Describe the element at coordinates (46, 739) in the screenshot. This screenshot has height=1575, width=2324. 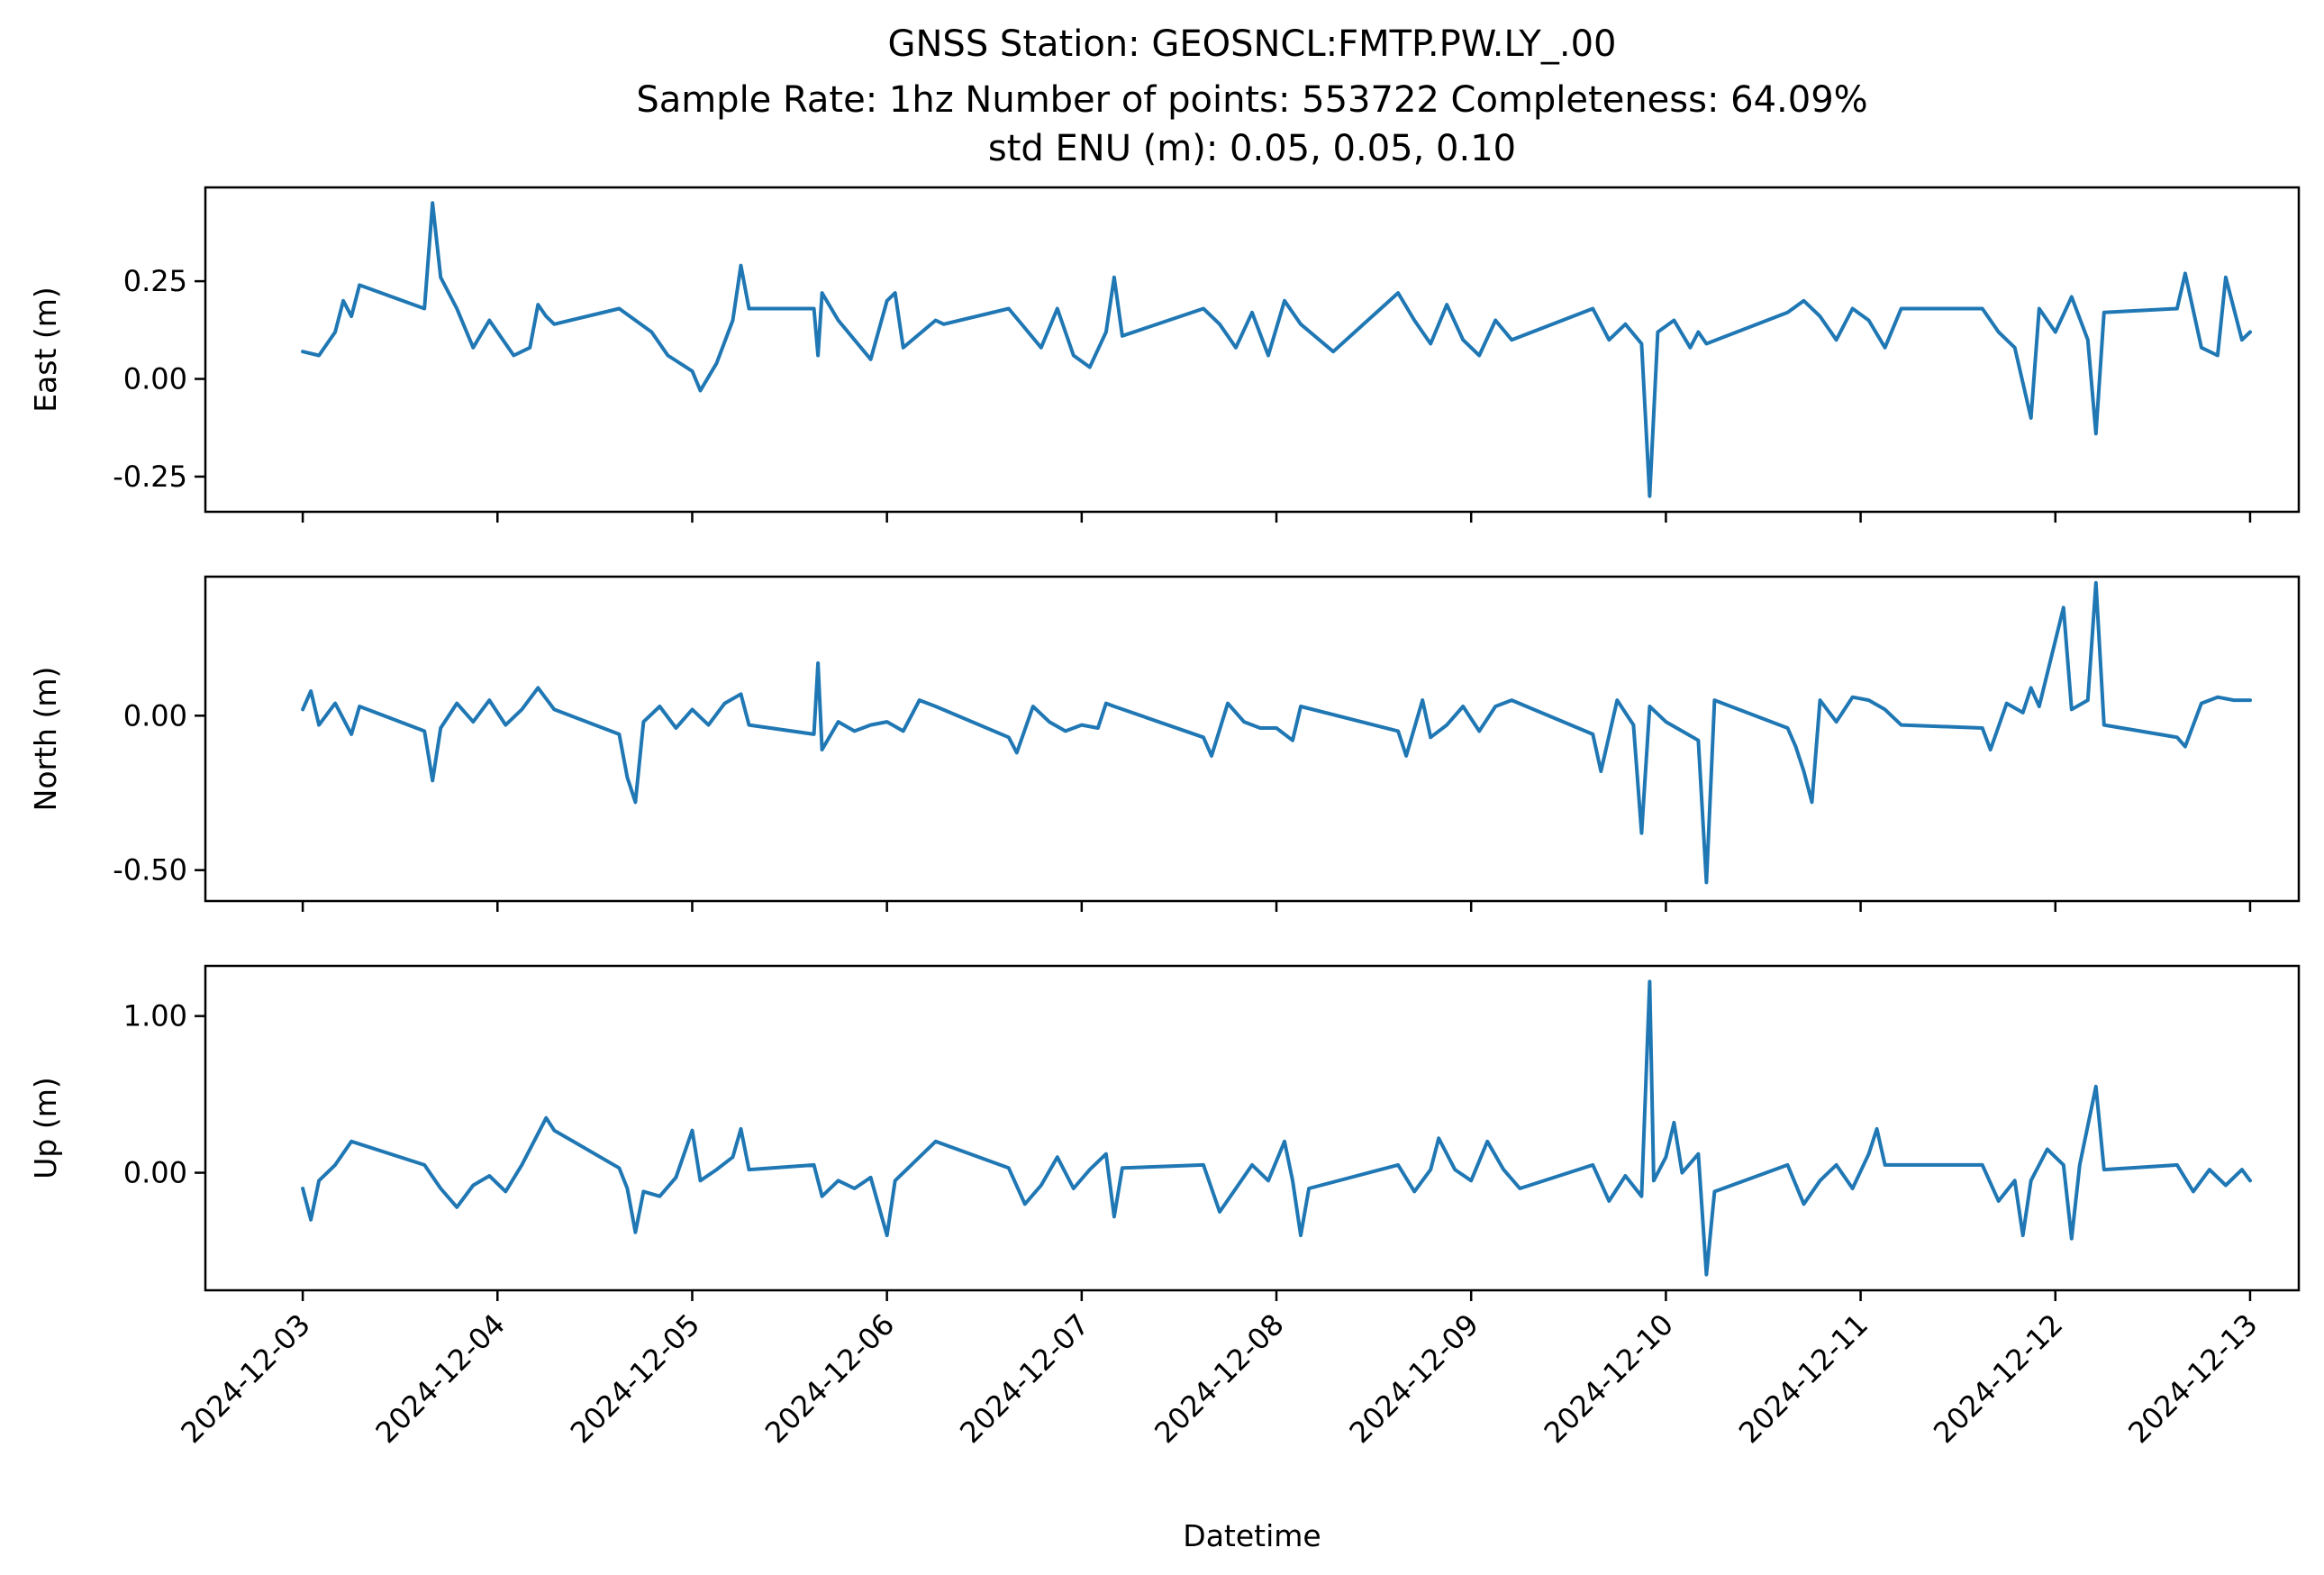
I see `north-y-axis-label: North (m)` at that location.